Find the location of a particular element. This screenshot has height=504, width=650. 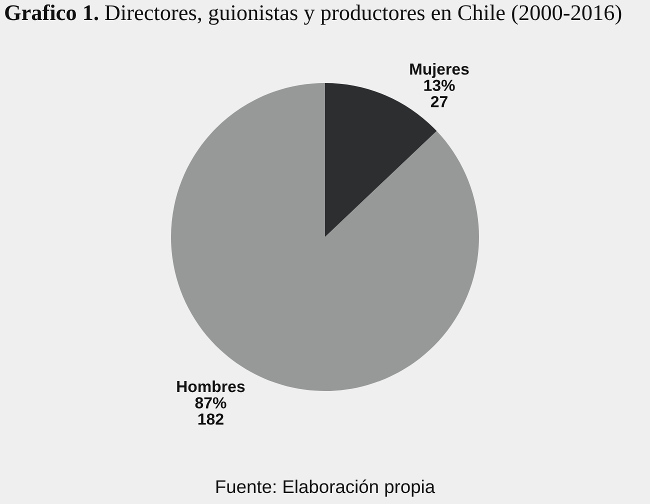

data-label: 87% 182 is located at coordinates (210, 411).